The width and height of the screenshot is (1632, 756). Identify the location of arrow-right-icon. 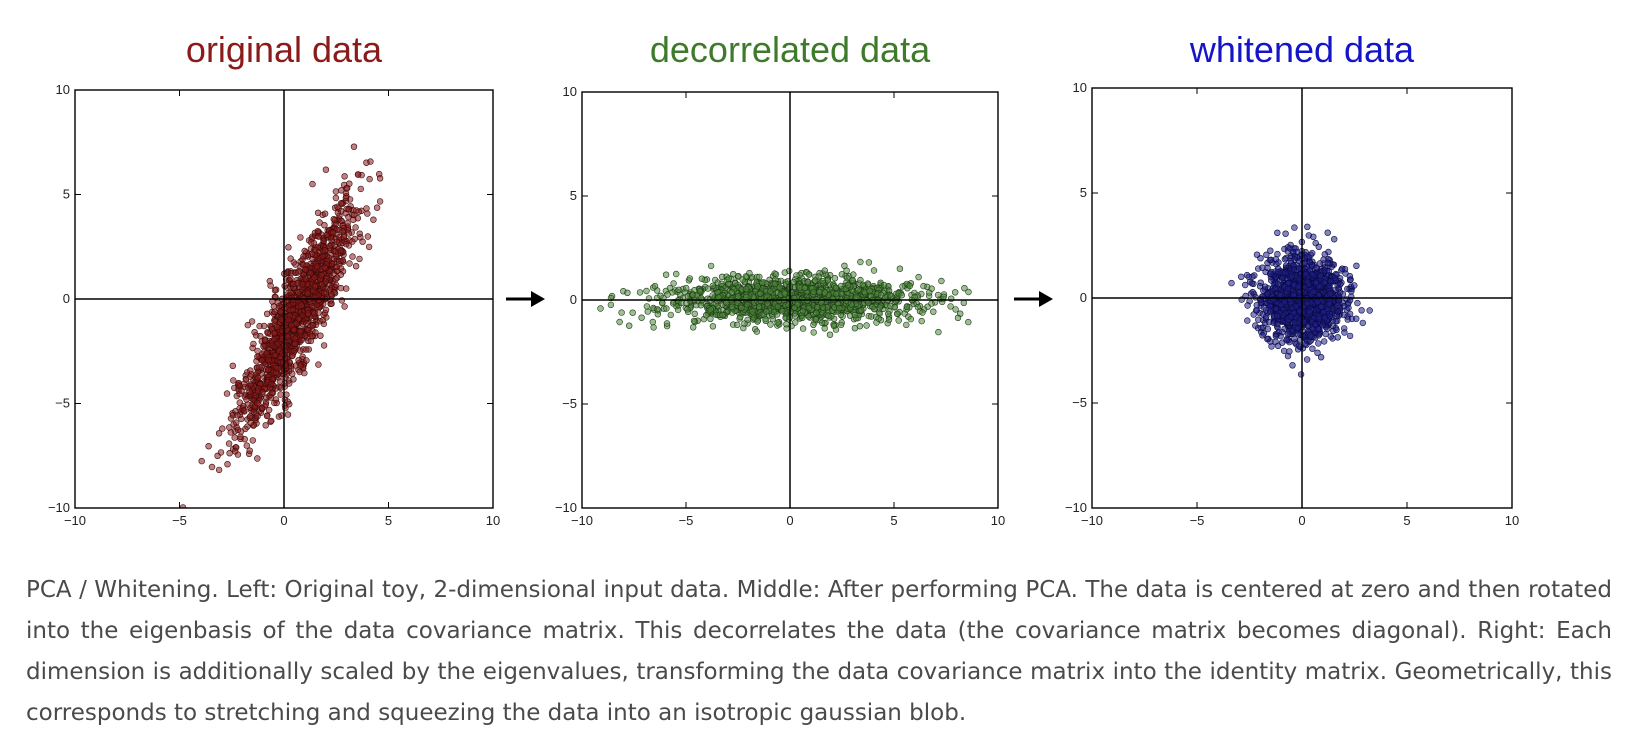
(1033, 299).